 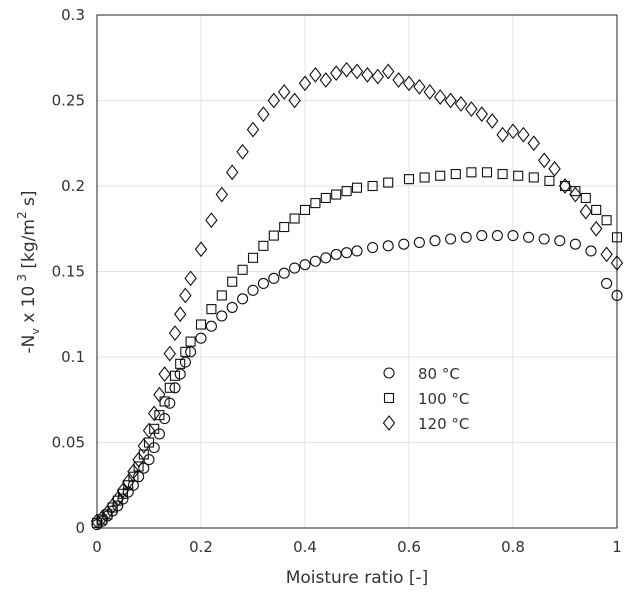 I want to click on y-tick-label: 0.1, so click(x=73, y=357).